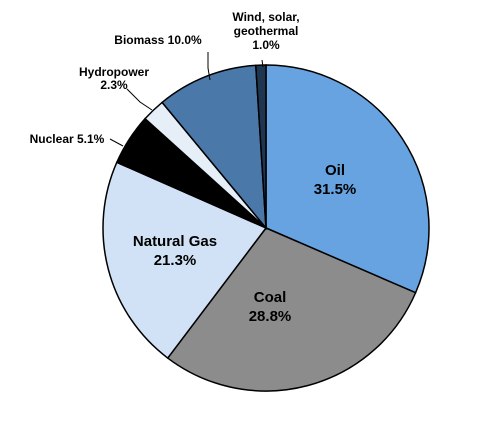  I want to click on label-nuclear: Nuclear 5.1%, so click(67, 139).